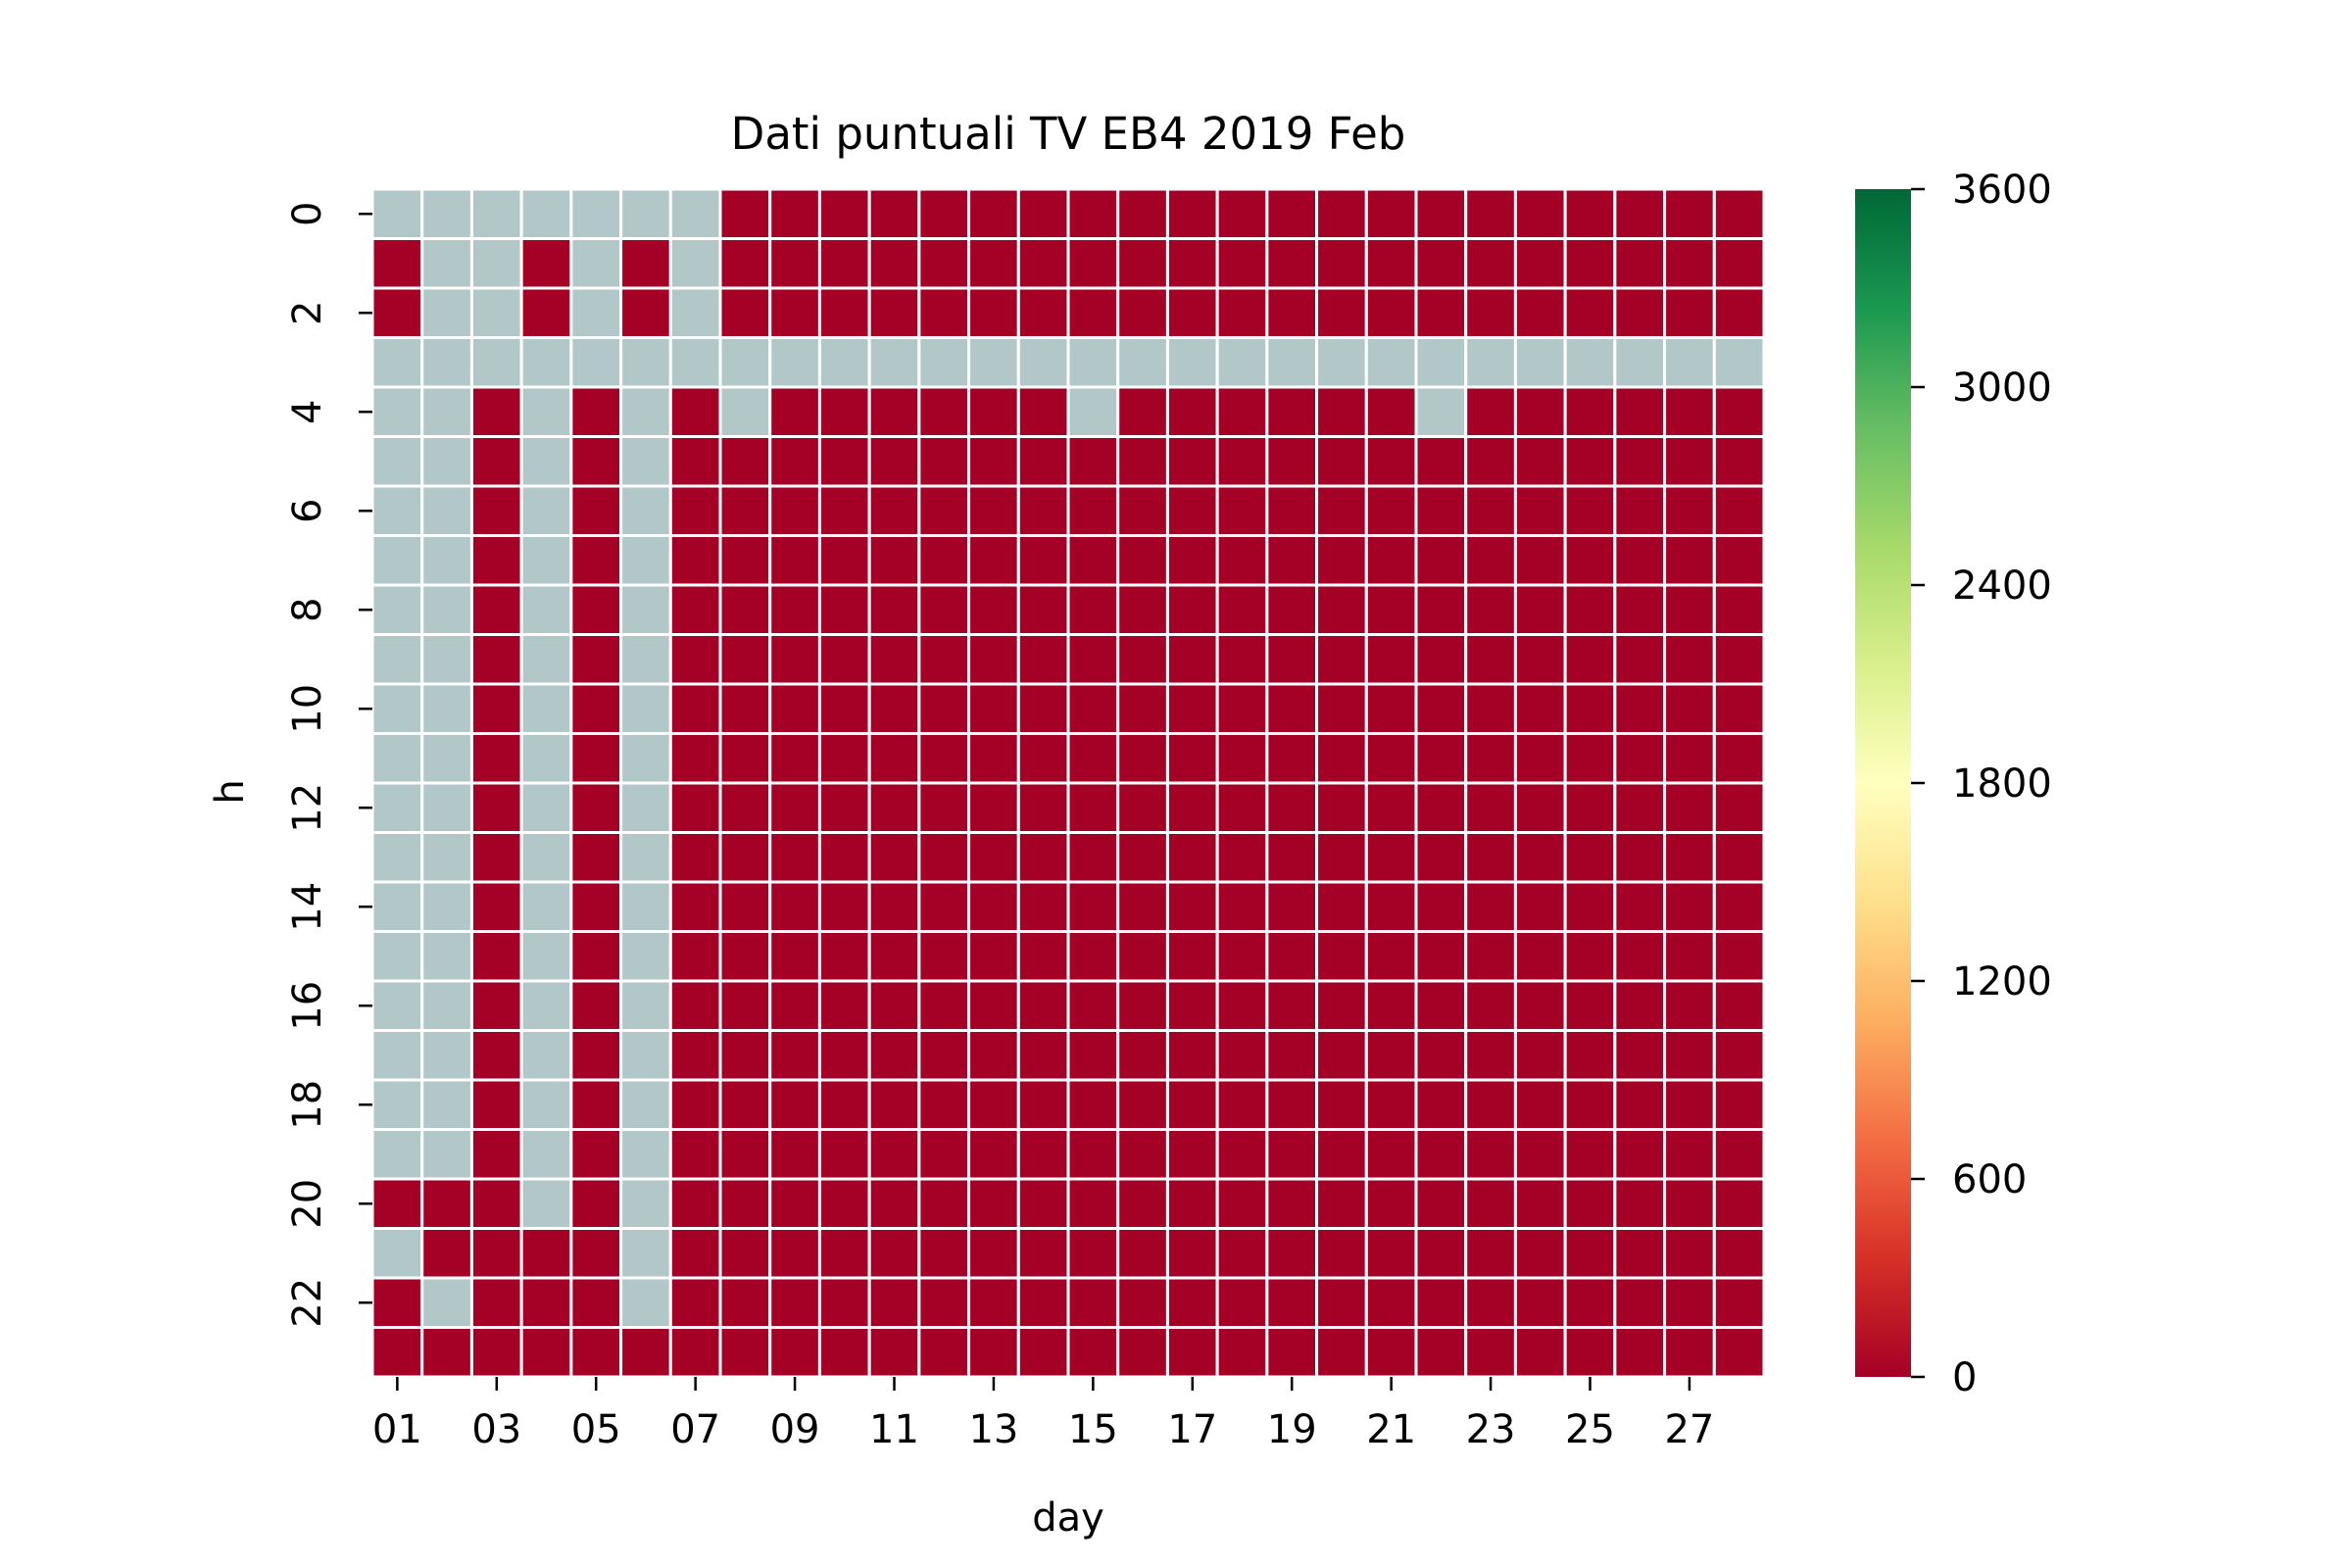 The image size is (2352, 1568). What do you see at coordinates (307, 511) in the screenshot?
I see `y-tick-label: 6` at bounding box center [307, 511].